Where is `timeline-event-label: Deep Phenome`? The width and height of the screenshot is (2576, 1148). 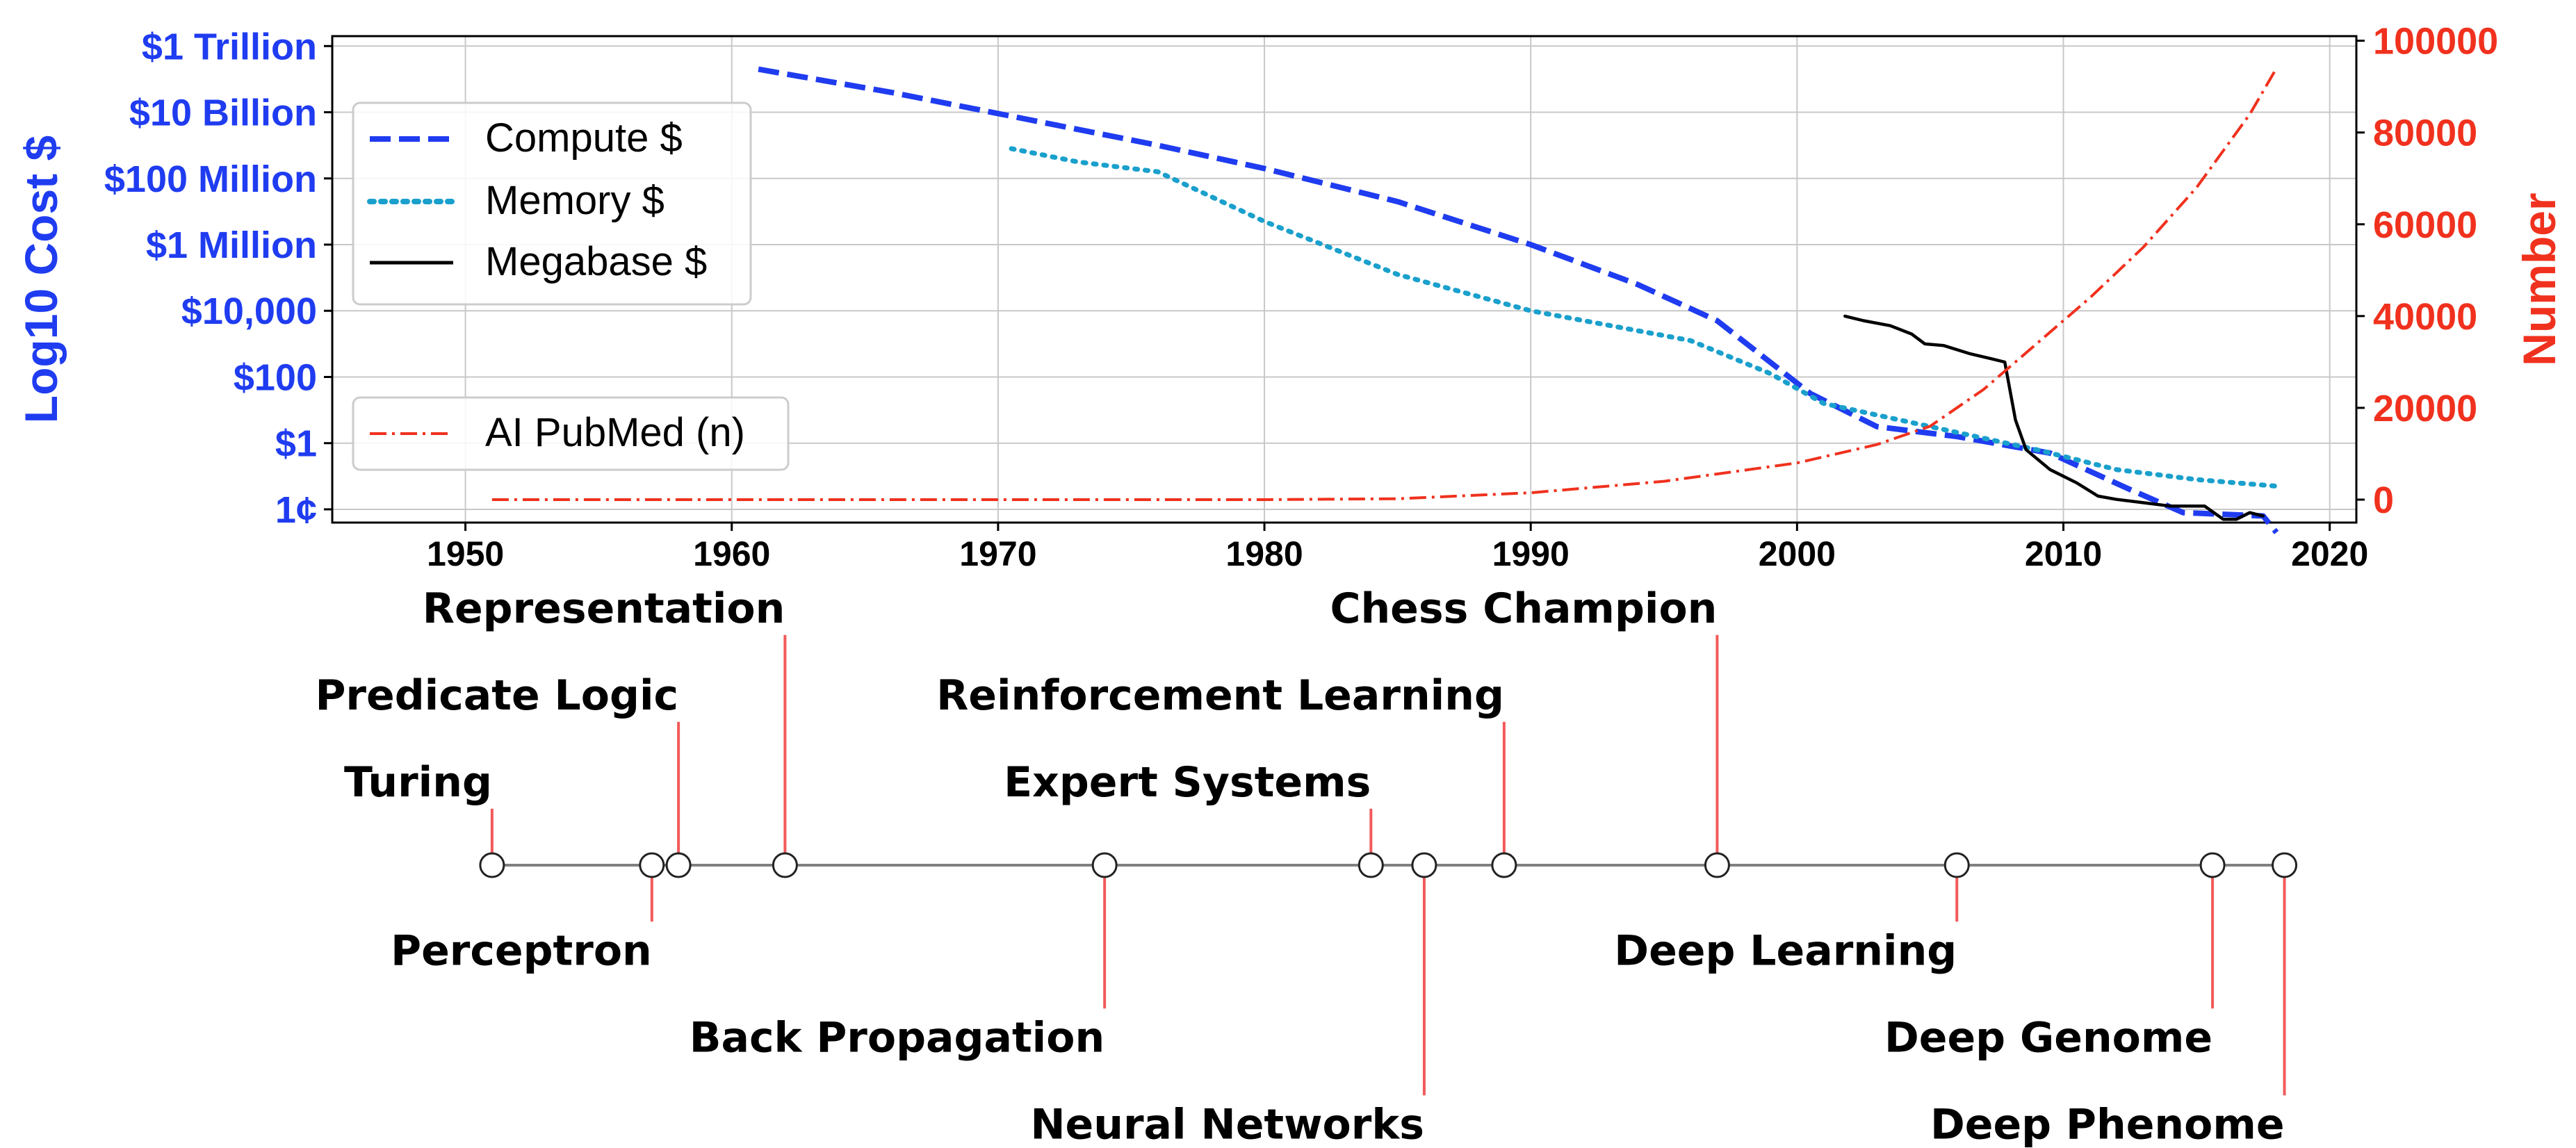
timeline-event-label: Deep Phenome is located at coordinates (2107, 1124).